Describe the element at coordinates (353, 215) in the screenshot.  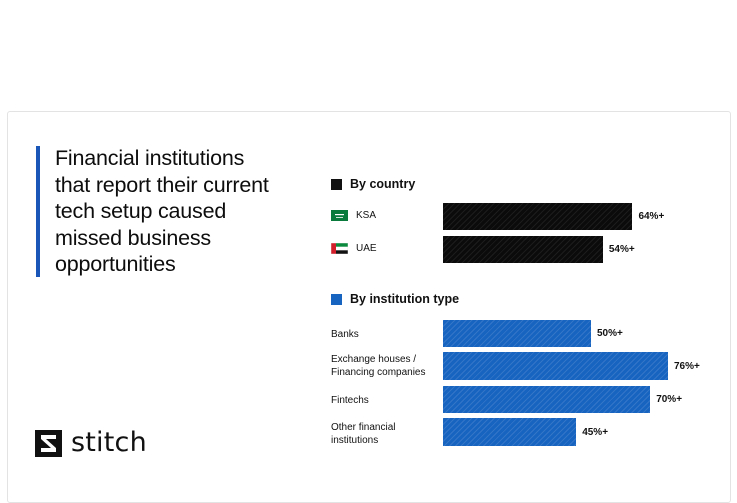
I see `category-ksa: KSA` at that location.